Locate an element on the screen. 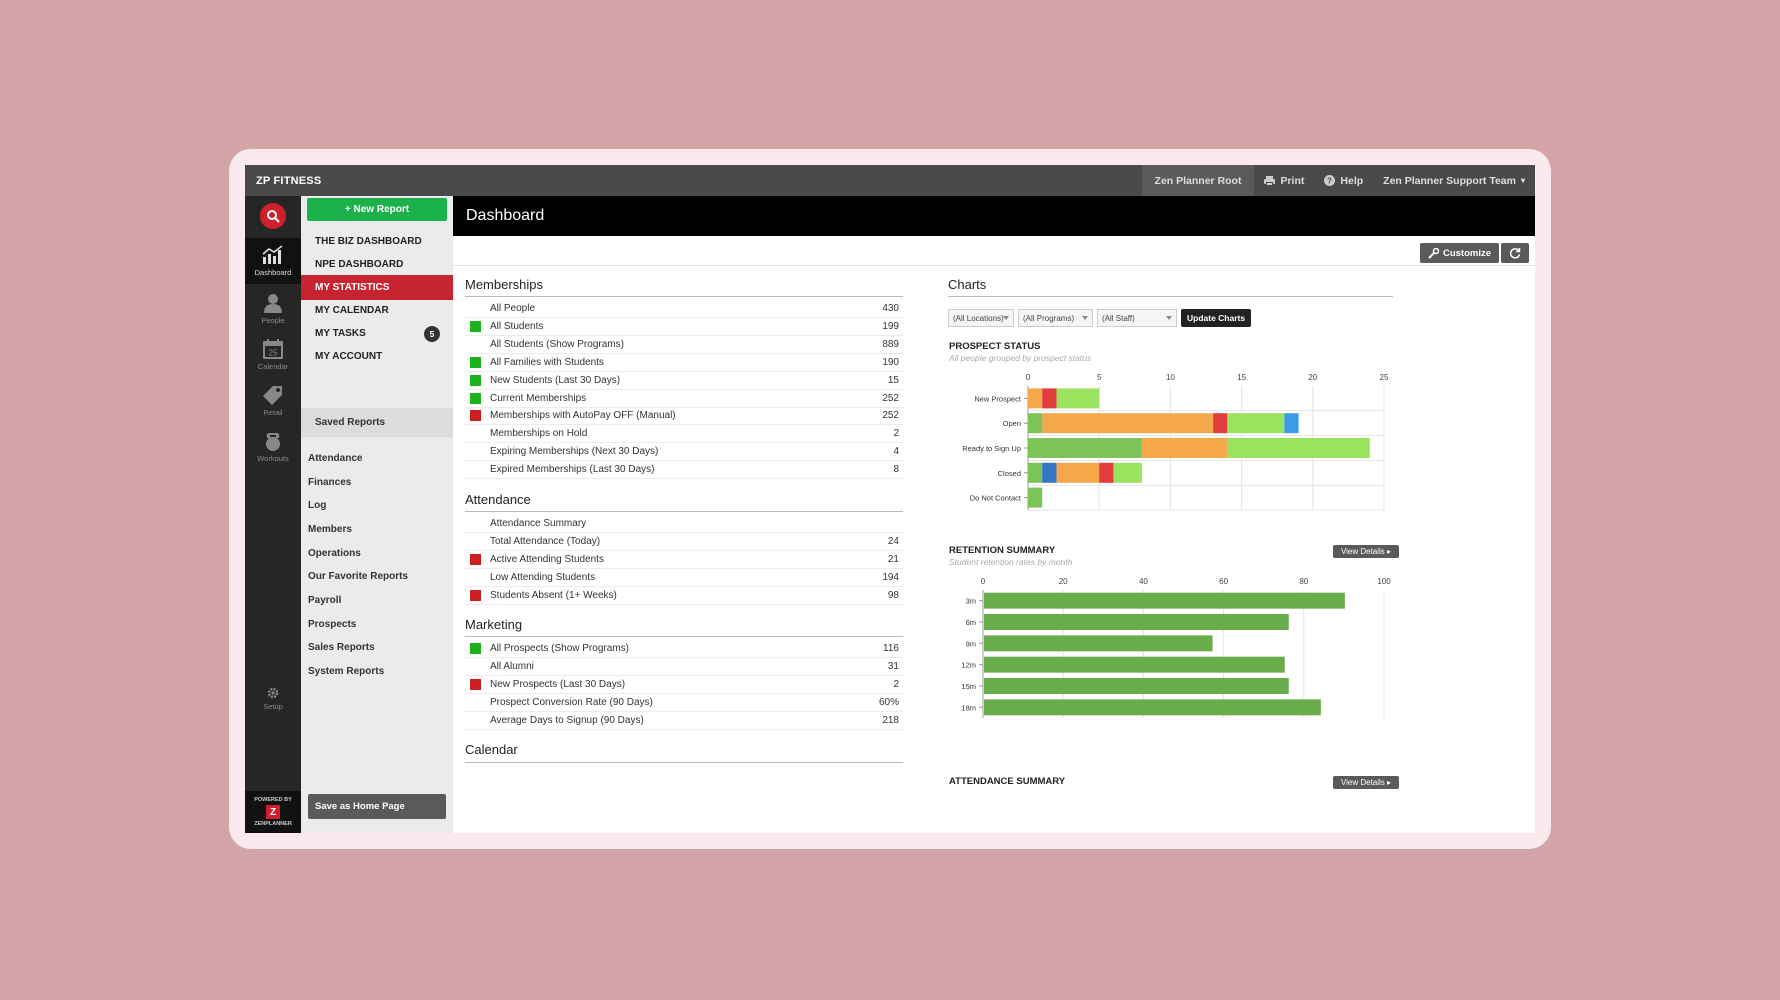 The width and height of the screenshot is (1780, 1000). user-menu: Zen Planner Support Team ▾ is located at coordinates (1454, 181).